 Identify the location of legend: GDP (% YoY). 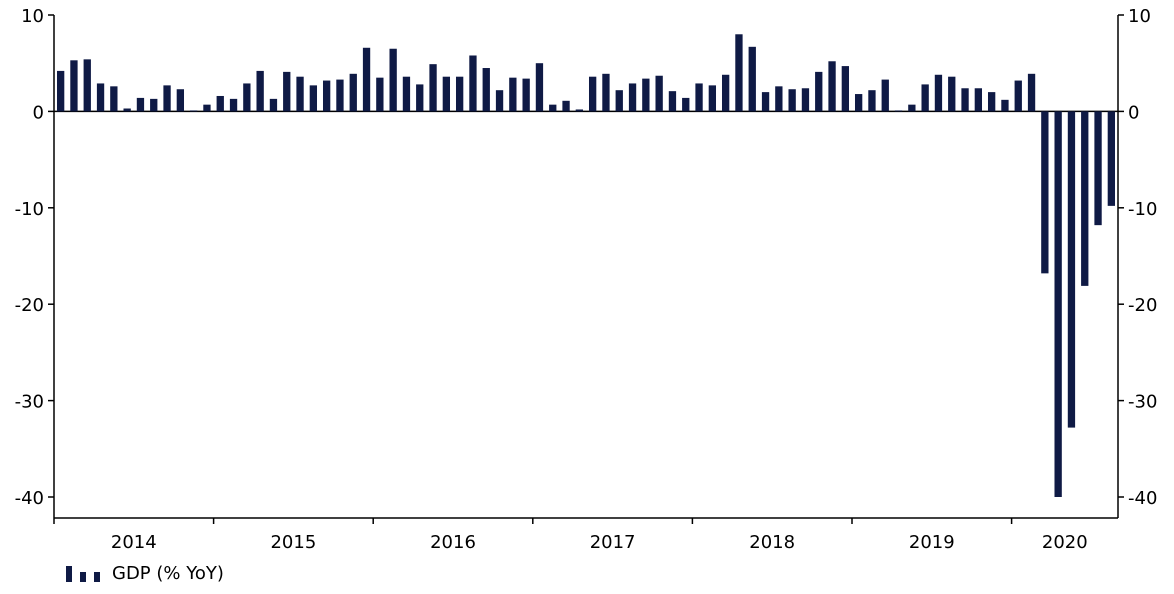
(145, 573).